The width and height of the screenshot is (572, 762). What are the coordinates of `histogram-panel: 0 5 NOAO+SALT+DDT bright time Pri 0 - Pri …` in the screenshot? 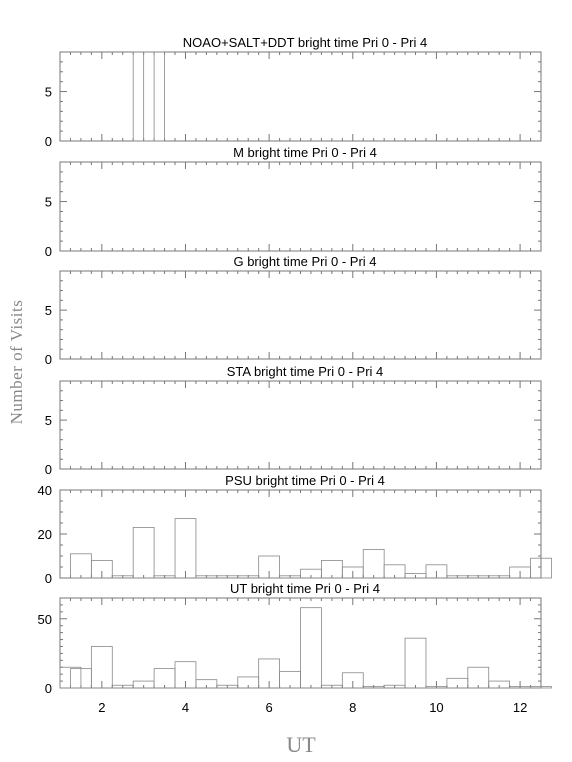 It's located at (293, 92).